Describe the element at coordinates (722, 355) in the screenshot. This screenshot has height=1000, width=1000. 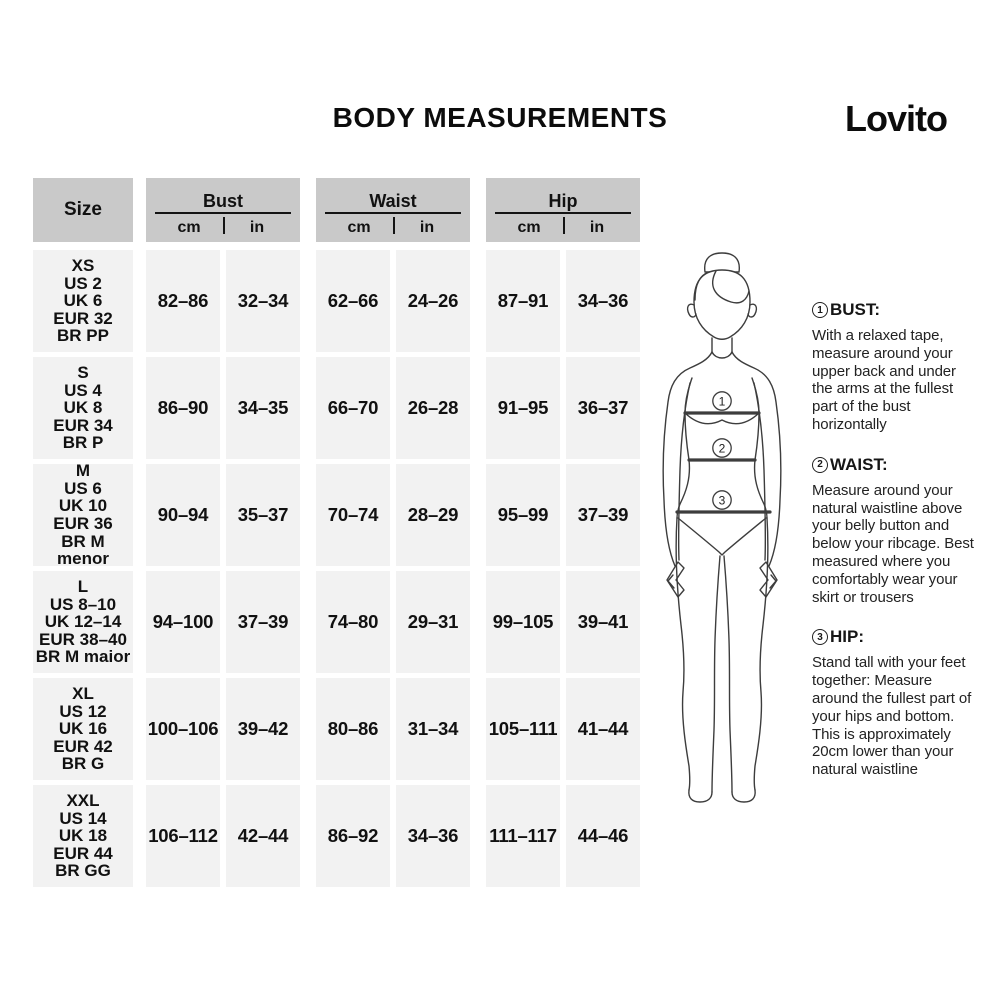
I see `collar-line` at that location.